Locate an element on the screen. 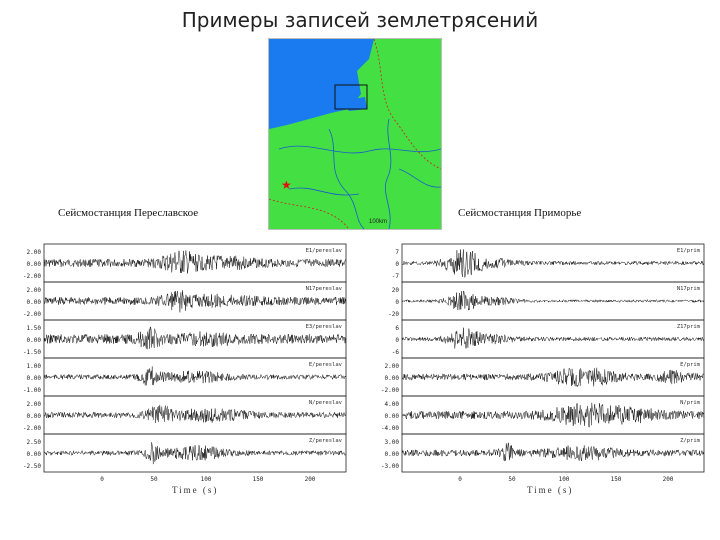  region-map: ★ 100km is located at coordinates (355, 134).